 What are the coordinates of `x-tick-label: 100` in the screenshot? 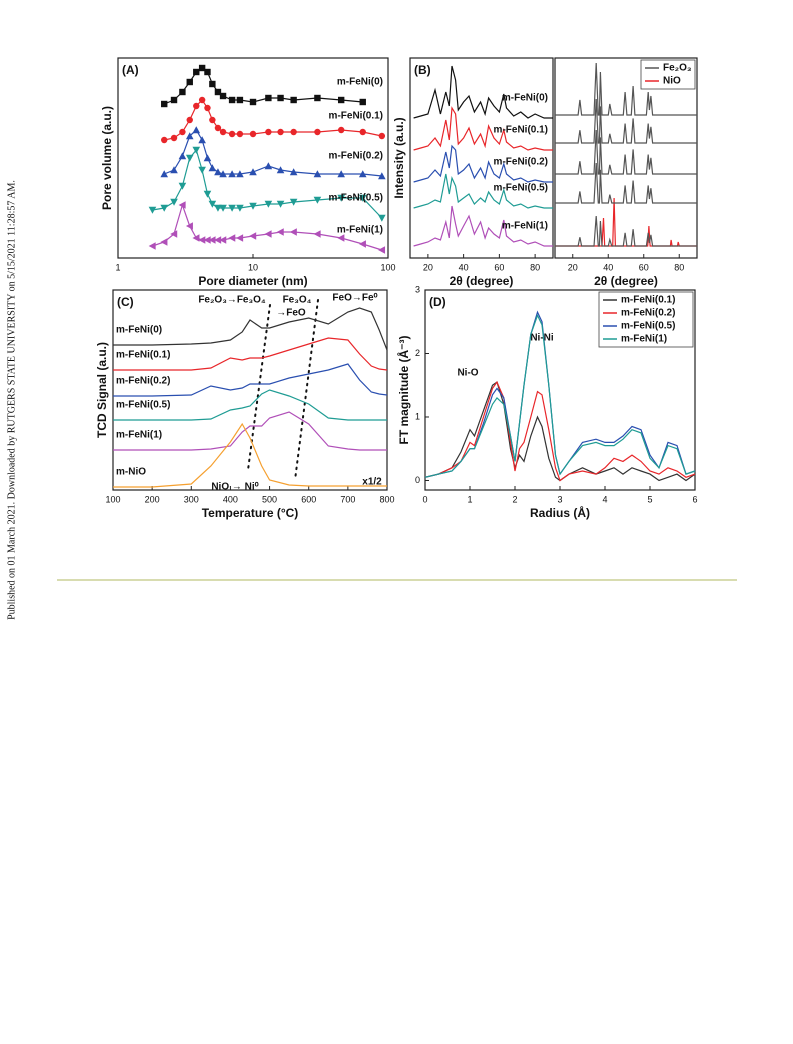 It's located at (387, 267).